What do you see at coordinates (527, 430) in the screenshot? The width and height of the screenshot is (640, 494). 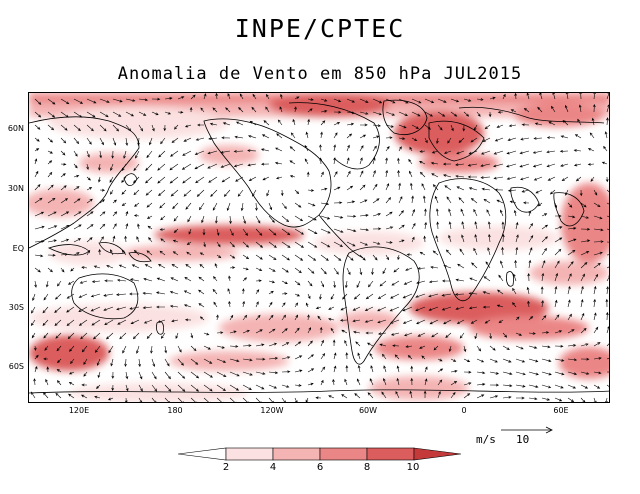 I see `reference-vector-arrow` at bounding box center [527, 430].